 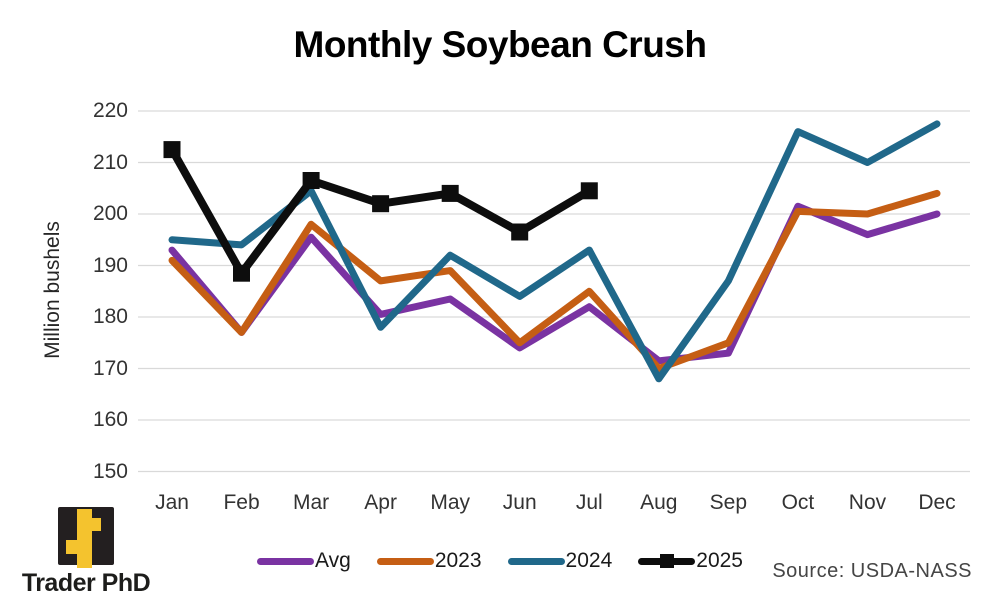 What do you see at coordinates (728, 502) in the screenshot?
I see `x-tick-label: Sep` at bounding box center [728, 502].